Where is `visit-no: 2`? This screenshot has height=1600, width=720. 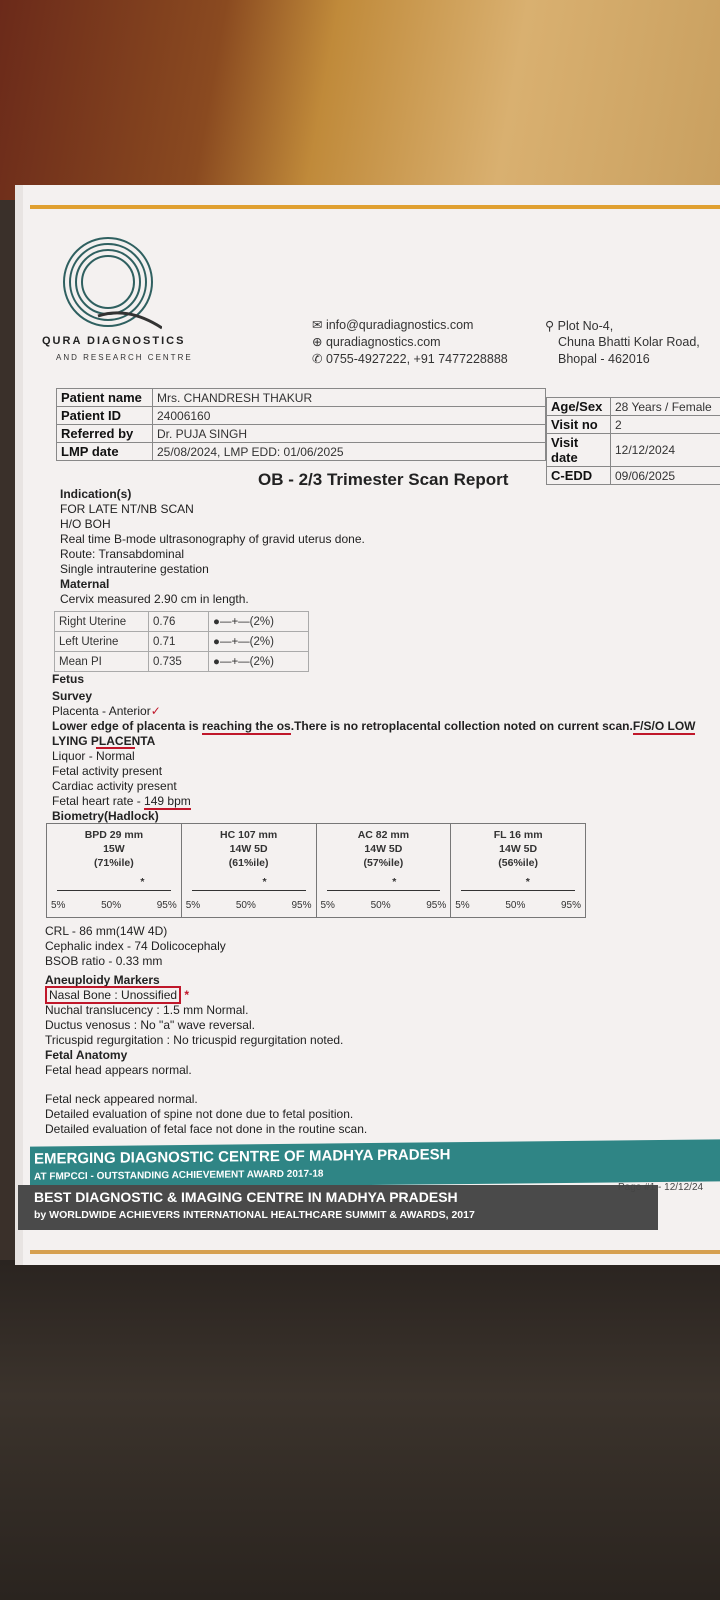 visit-no: 2 is located at coordinates (665, 424).